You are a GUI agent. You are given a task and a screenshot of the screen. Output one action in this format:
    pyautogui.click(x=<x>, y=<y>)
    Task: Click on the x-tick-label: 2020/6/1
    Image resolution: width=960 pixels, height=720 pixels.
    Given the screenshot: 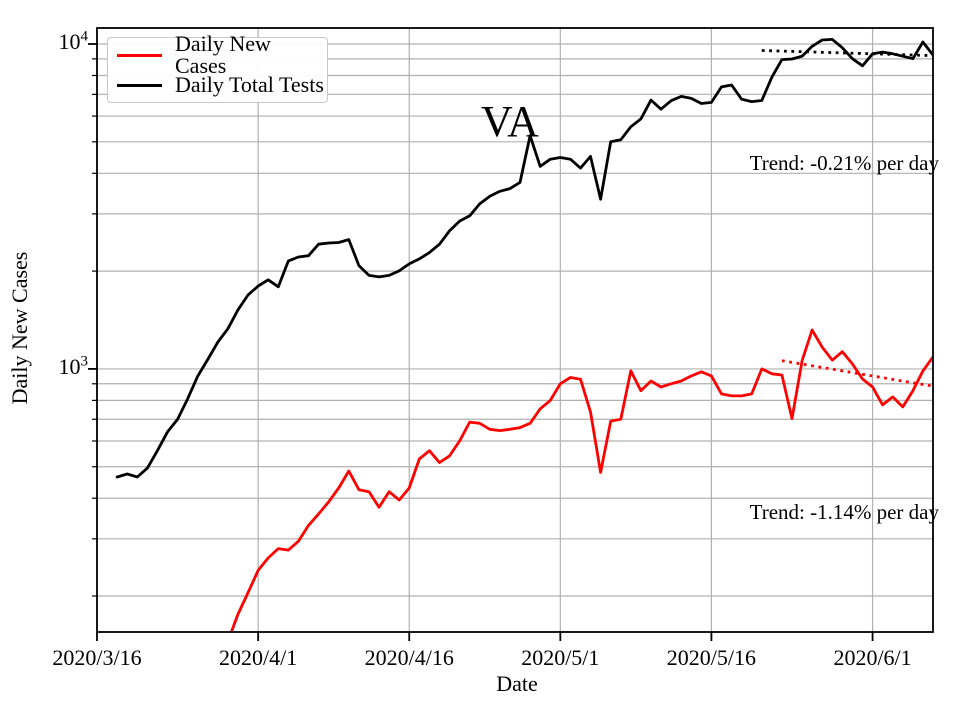 What is the action you would take?
    pyautogui.click(x=872, y=657)
    